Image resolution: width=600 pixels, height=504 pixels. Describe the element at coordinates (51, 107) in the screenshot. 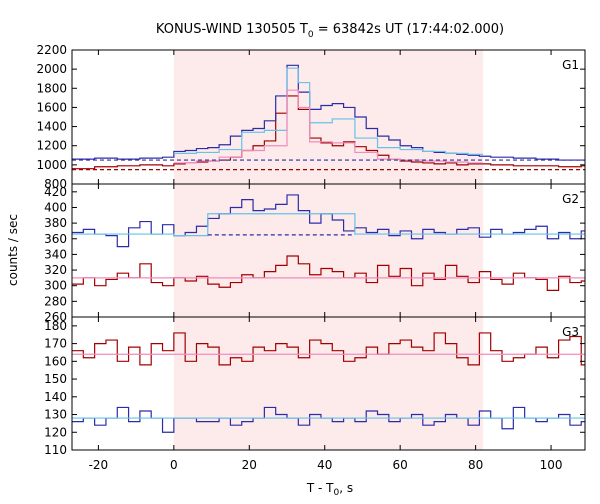

I see `y-tick-label: 1600` at that location.